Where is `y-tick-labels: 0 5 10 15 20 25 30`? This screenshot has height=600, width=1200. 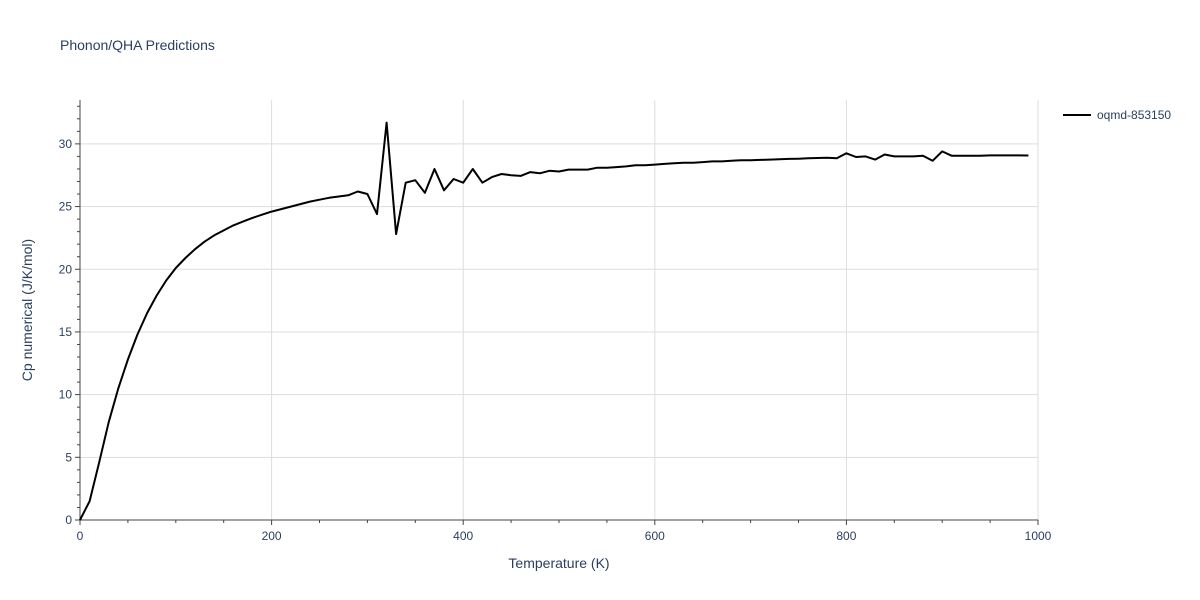 y-tick-labels: 0 5 10 15 20 25 30 is located at coordinates (66, 332).